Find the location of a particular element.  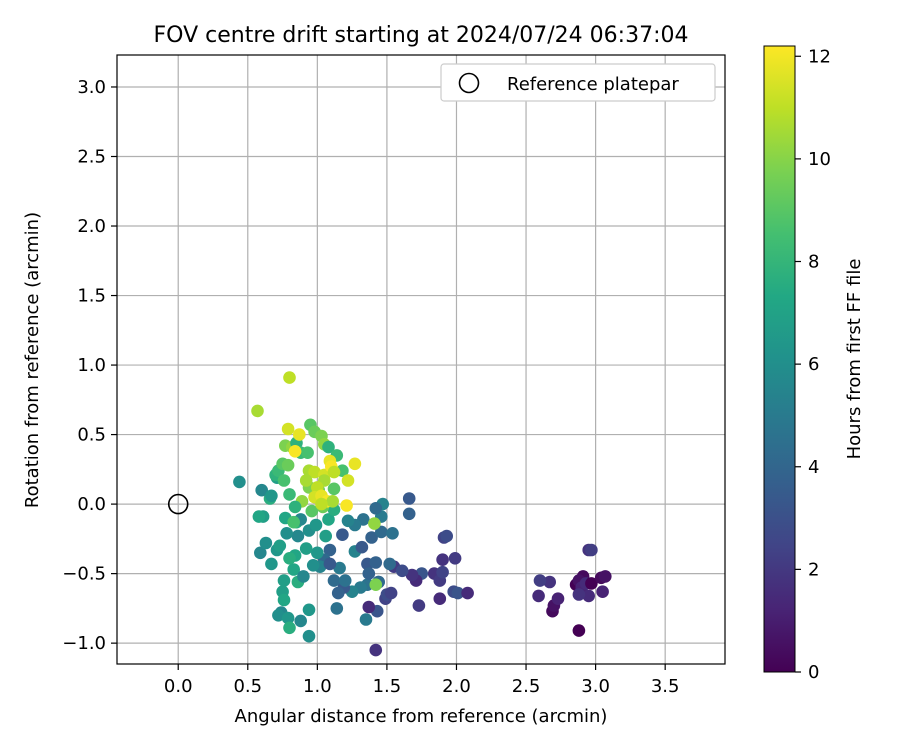

colorbar-tick-label: 4 is located at coordinates (813, 467).